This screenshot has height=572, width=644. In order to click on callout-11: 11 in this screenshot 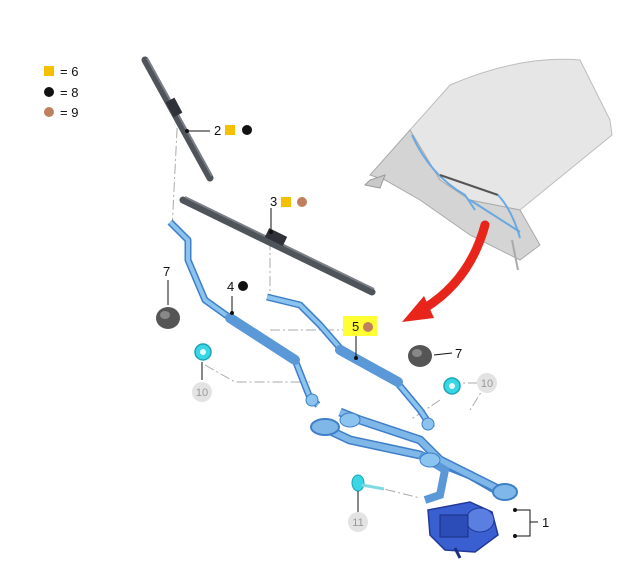, I will do `click(357, 523)`.